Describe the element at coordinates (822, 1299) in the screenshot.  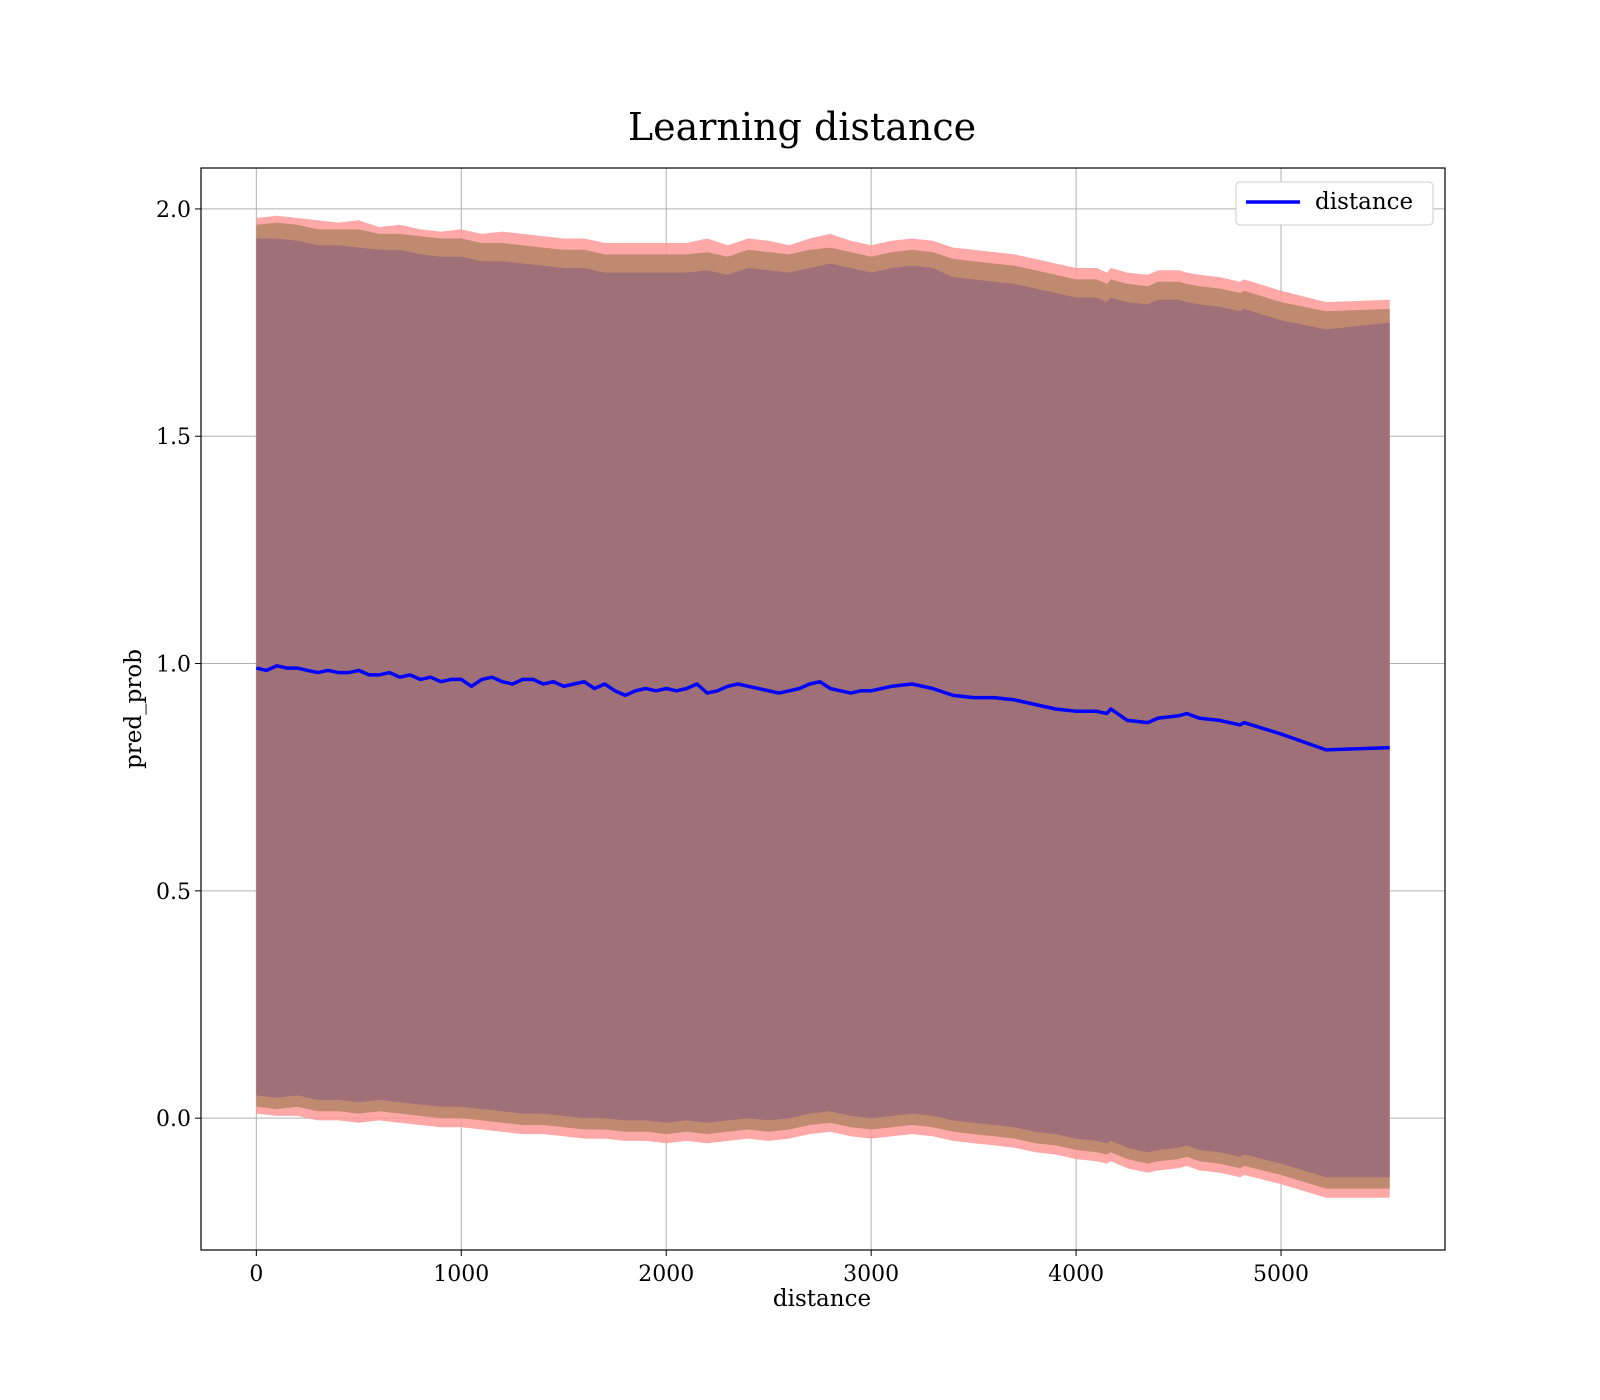
I see `x-axis-label: distance` at that location.